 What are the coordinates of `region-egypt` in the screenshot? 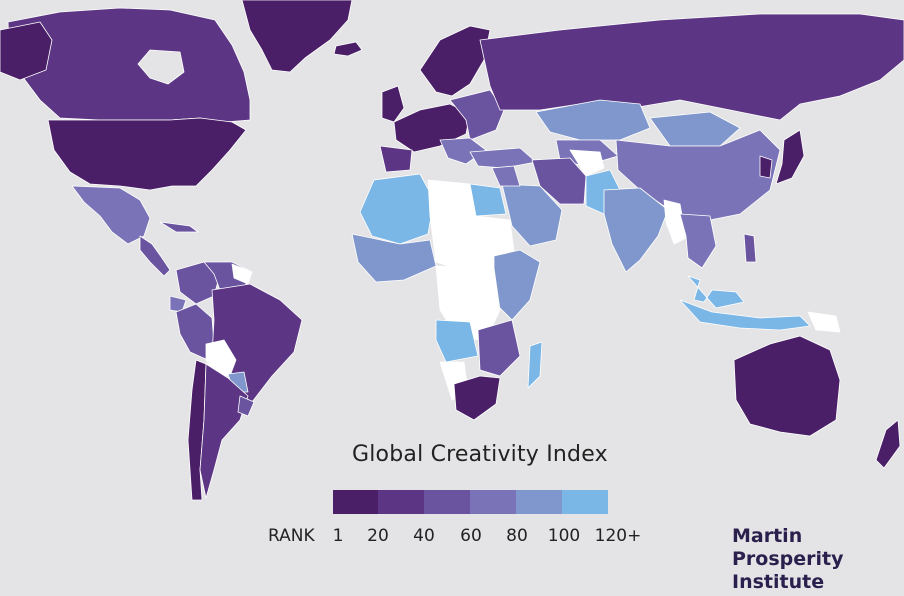 It's located at (488, 200).